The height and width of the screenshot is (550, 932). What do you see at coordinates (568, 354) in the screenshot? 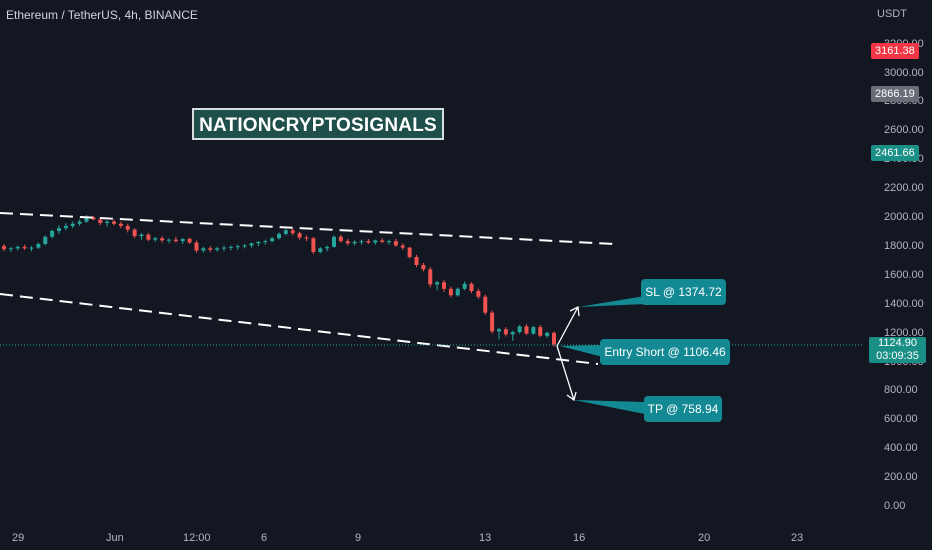
I see `entry-arrows` at bounding box center [568, 354].